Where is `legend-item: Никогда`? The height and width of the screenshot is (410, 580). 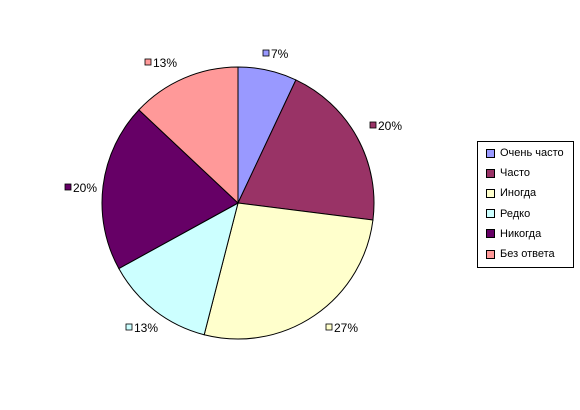
legend-item: Никогда is located at coordinates (513, 234).